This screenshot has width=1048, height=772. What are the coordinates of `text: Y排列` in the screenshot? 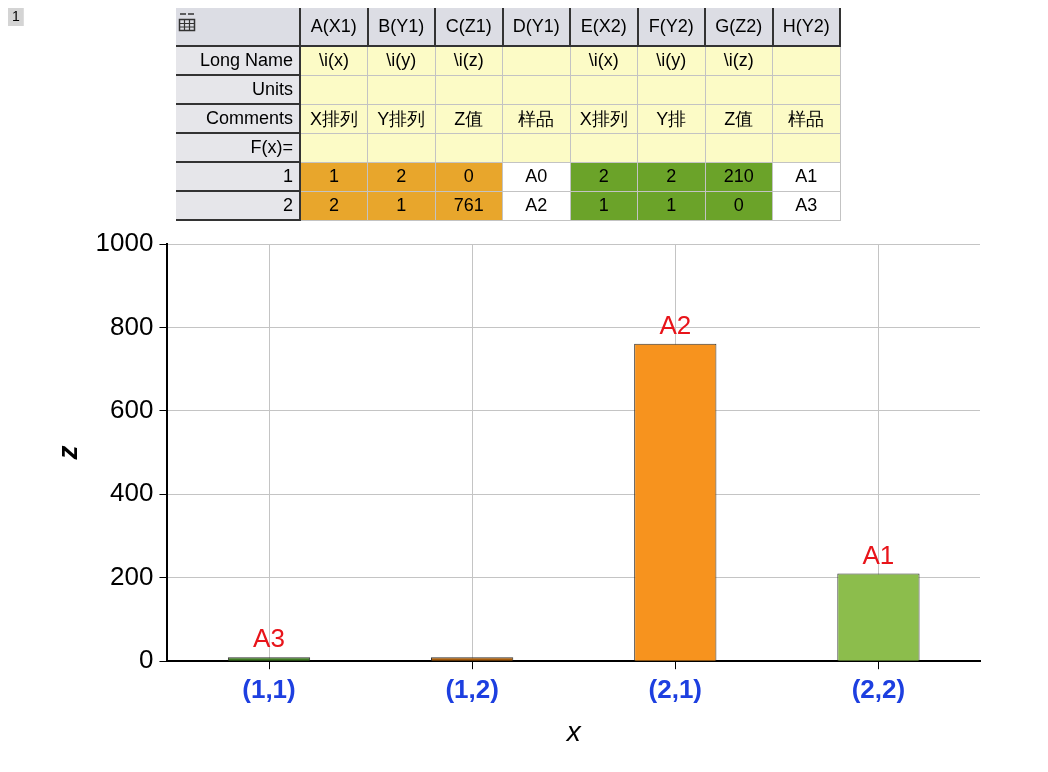 It's located at (401, 118).